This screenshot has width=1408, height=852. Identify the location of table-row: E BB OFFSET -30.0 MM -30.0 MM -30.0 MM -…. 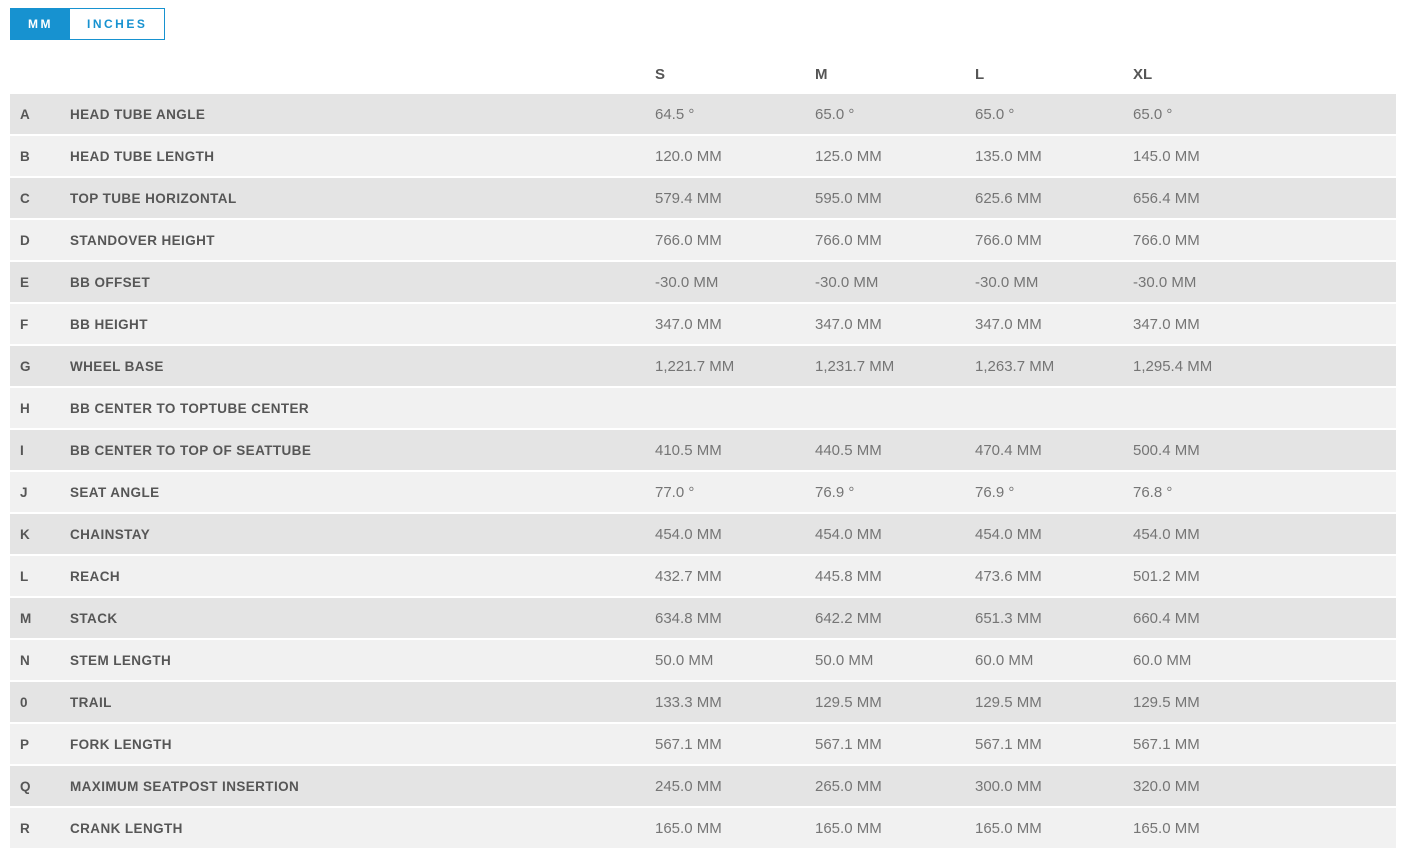
(703, 283).